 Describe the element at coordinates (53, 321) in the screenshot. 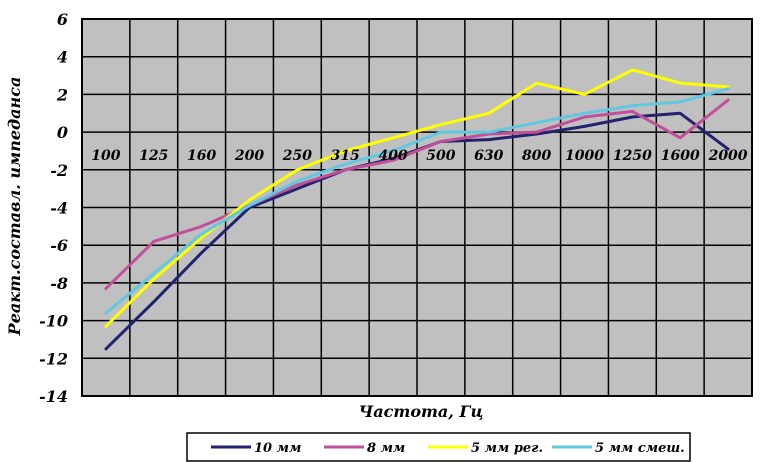

I see `y-tick-label: -10` at that location.